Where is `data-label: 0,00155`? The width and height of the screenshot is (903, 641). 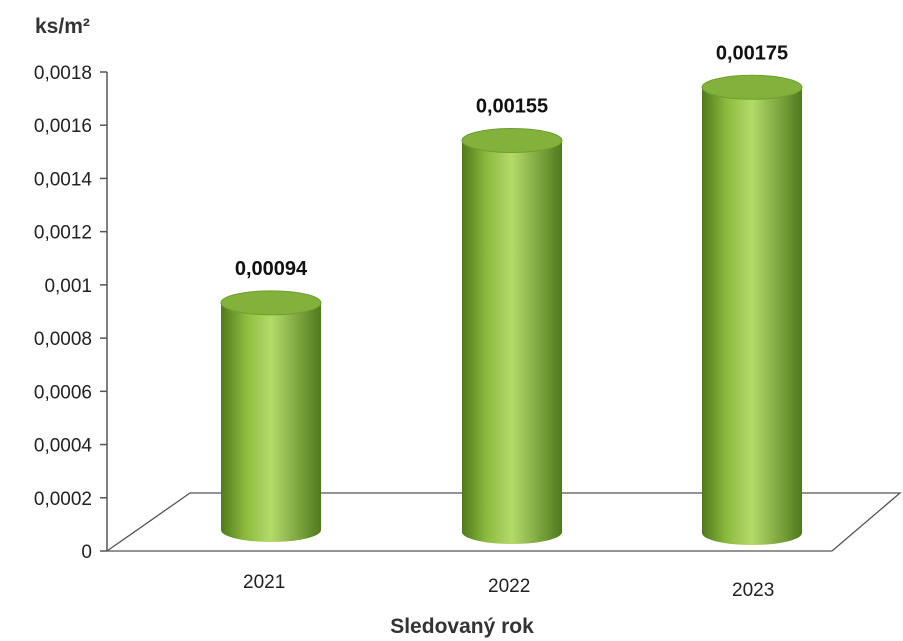
data-label: 0,00155 is located at coordinates (512, 107).